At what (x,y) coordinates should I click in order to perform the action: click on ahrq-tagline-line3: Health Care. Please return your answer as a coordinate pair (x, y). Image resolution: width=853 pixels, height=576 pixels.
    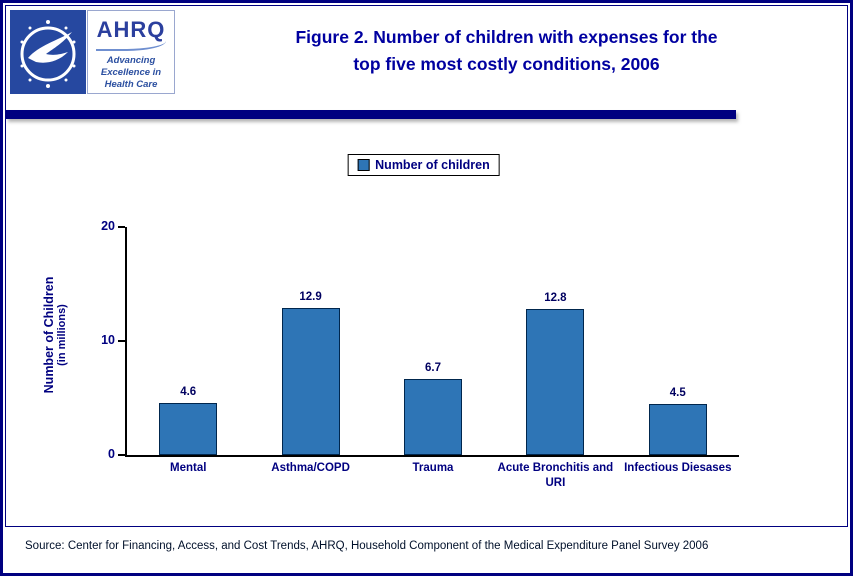
    Looking at the image, I should click on (131, 84).